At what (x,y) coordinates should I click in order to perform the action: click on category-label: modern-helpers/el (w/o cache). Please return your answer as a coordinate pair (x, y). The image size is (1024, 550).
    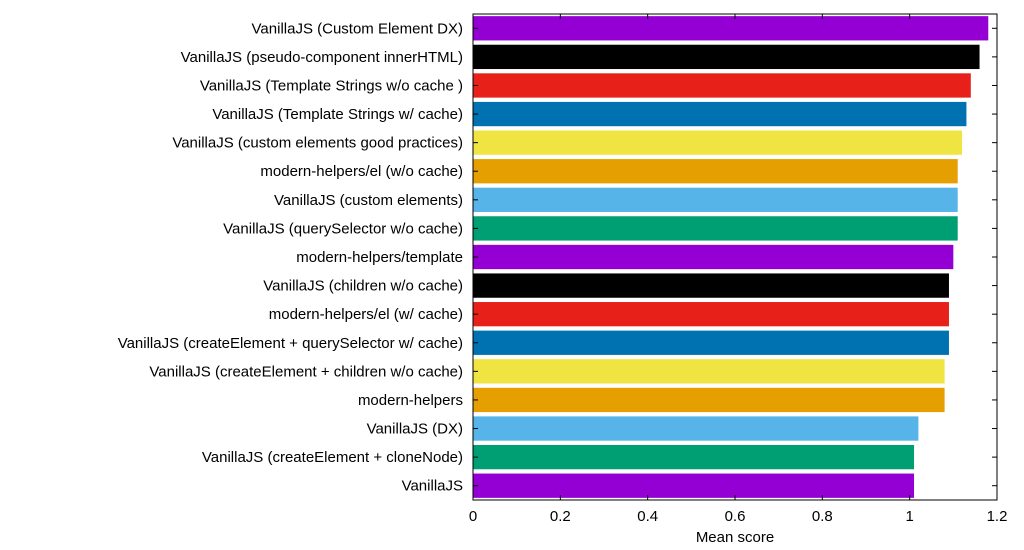
    Looking at the image, I should click on (361, 171).